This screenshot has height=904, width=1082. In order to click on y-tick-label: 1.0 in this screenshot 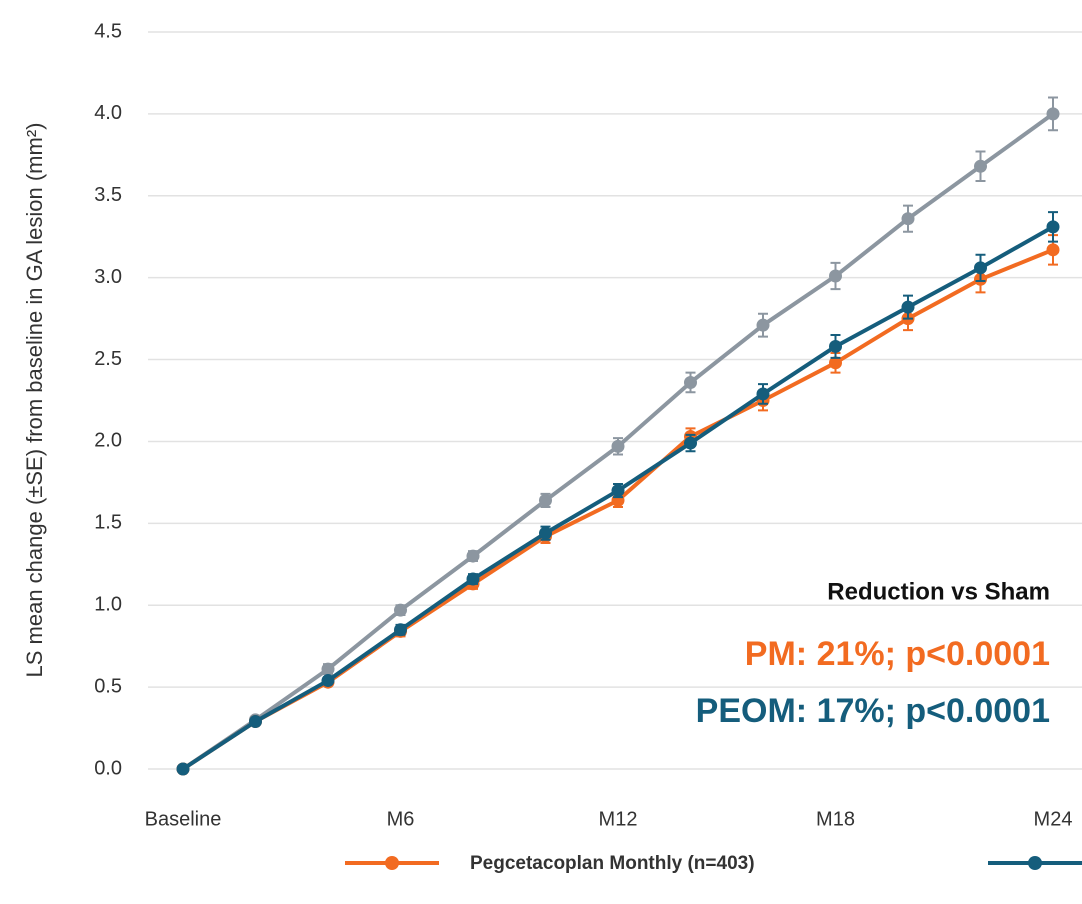, I will do `click(108, 605)`.